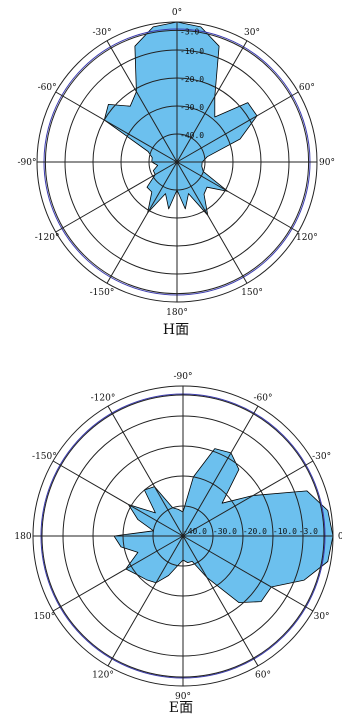 The image size is (342, 719). Describe the element at coordinates (177, 313) in the screenshot. I see `h-angle-label-6: 180°` at that location.